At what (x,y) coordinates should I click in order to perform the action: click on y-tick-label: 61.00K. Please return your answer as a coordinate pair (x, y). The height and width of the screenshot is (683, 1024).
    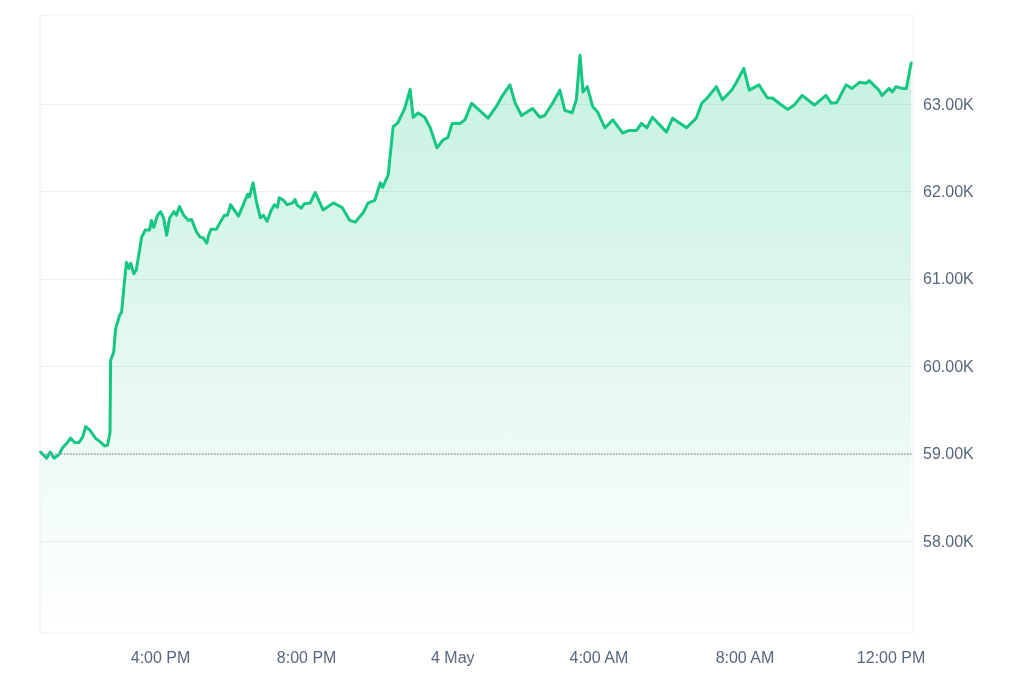
    Looking at the image, I should click on (949, 279).